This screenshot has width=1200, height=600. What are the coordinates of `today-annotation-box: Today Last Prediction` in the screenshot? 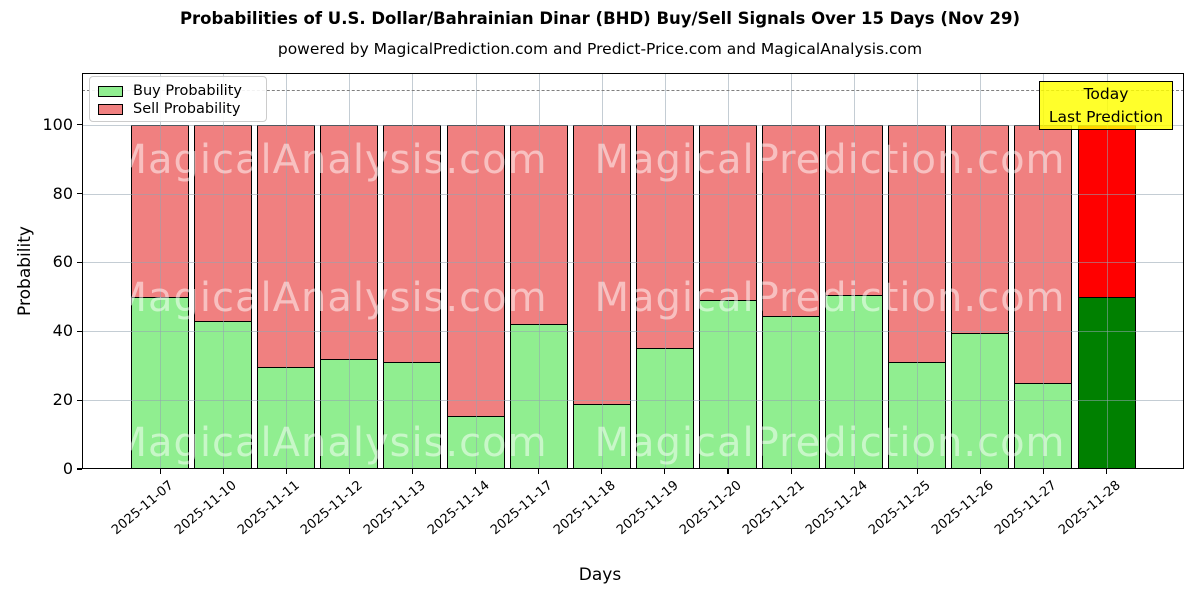 It's located at (1106, 105).